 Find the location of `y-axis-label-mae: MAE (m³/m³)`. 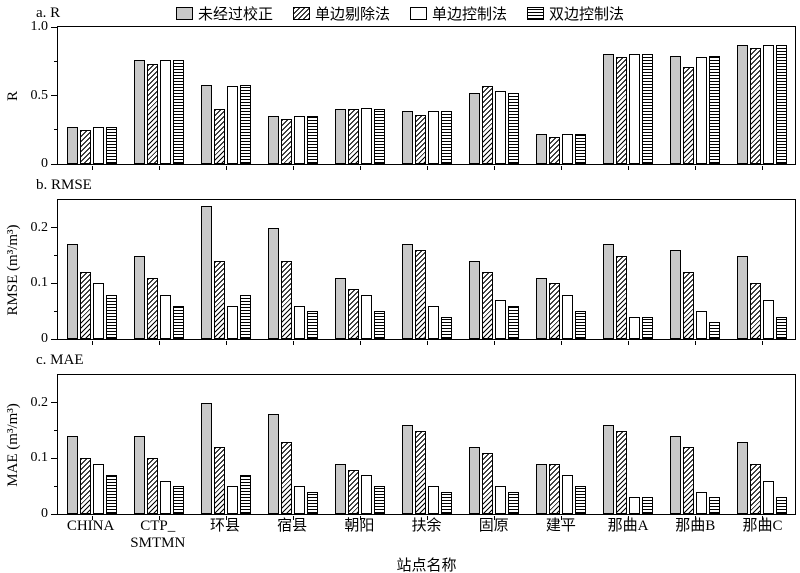

y-axis-label-mae: MAE (m³/m³) is located at coordinates (13, 444).